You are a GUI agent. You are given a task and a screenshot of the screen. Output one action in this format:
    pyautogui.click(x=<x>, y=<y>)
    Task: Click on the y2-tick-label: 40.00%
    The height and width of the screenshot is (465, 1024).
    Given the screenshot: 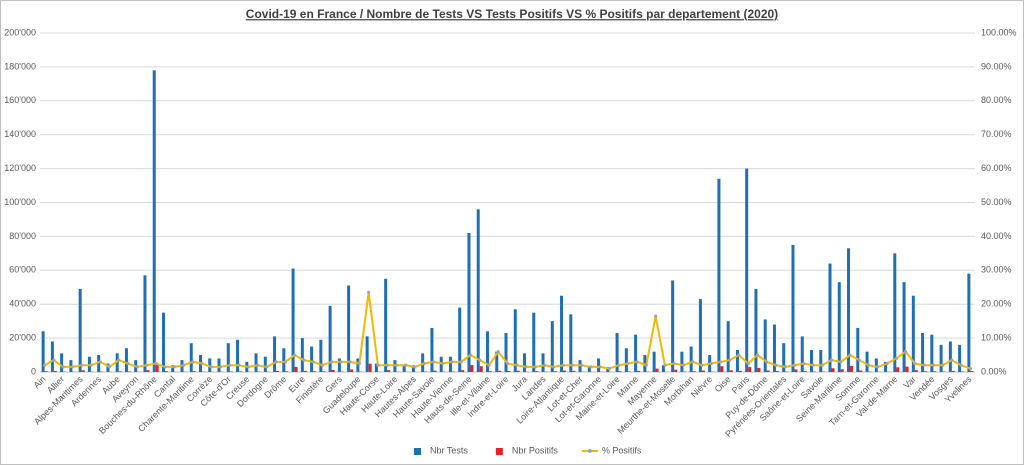 What is the action you would take?
    pyautogui.click(x=996, y=236)
    